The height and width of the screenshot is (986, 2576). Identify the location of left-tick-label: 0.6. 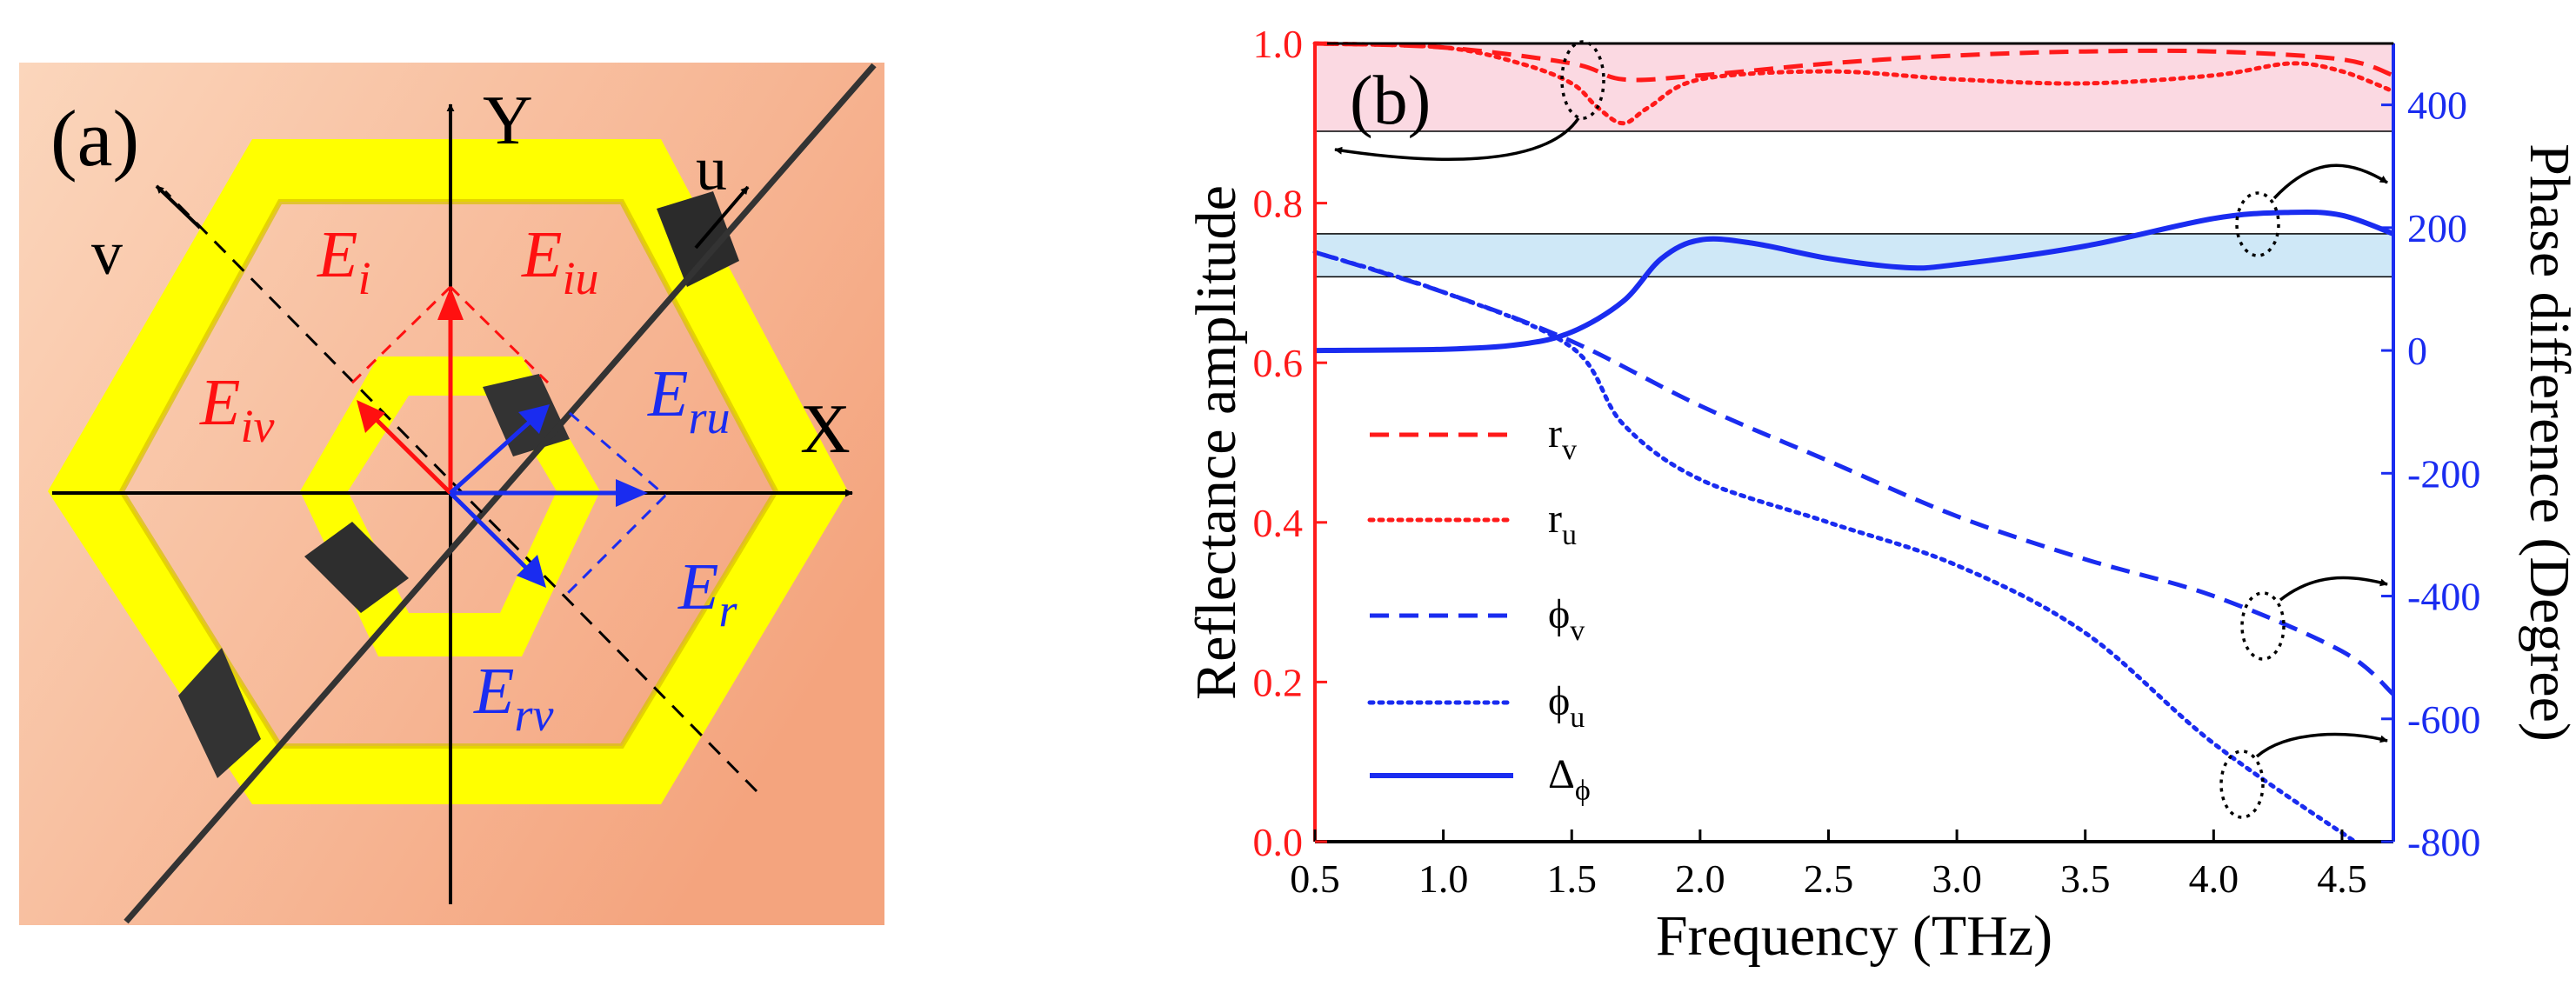
(1278, 363).